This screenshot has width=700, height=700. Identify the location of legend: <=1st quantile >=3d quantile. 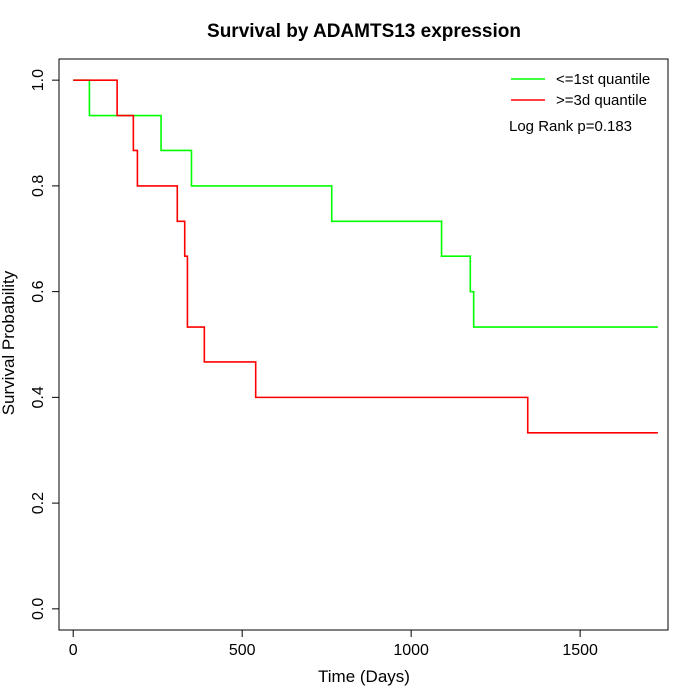
(580, 90).